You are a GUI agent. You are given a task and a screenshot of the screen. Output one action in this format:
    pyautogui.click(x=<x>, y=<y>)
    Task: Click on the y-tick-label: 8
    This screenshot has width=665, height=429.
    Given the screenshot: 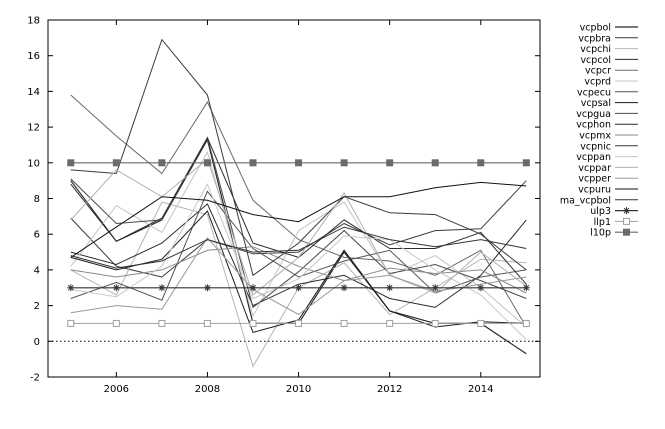 What is the action you would take?
    pyautogui.click(x=37, y=199)
    